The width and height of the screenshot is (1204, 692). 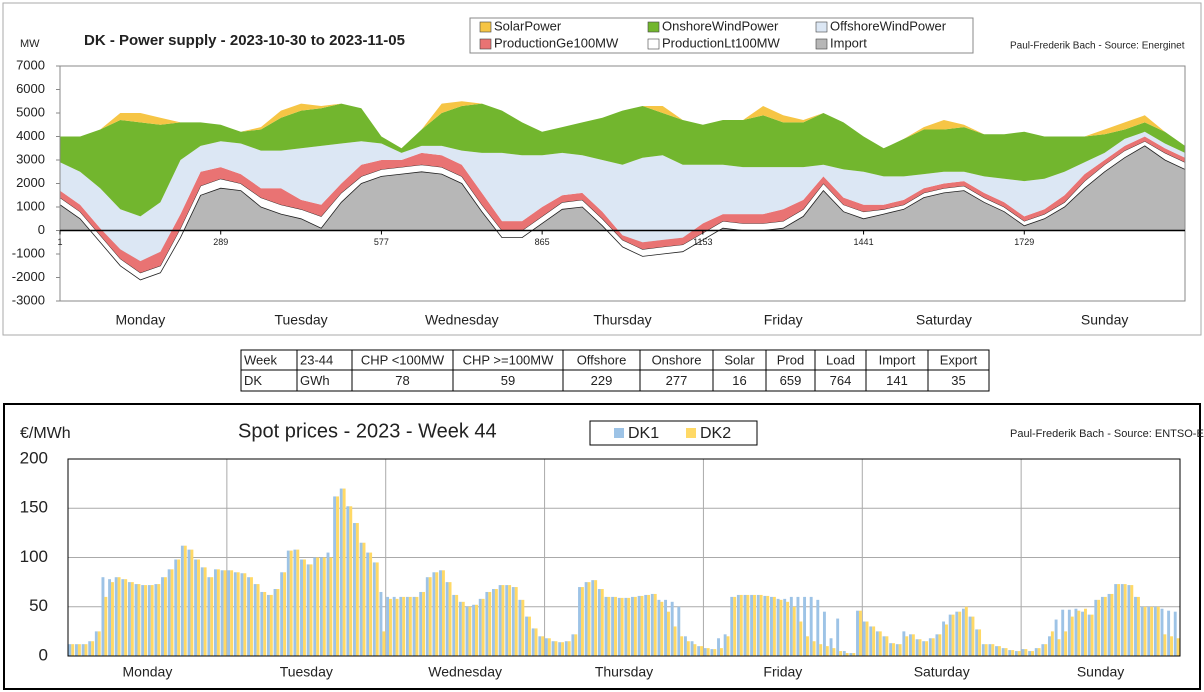 What do you see at coordinates (1107, 434) in the screenshot?
I see `source-note: Paul-Frederik Bach - Source: ENTSO-E` at bounding box center [1107, 434].